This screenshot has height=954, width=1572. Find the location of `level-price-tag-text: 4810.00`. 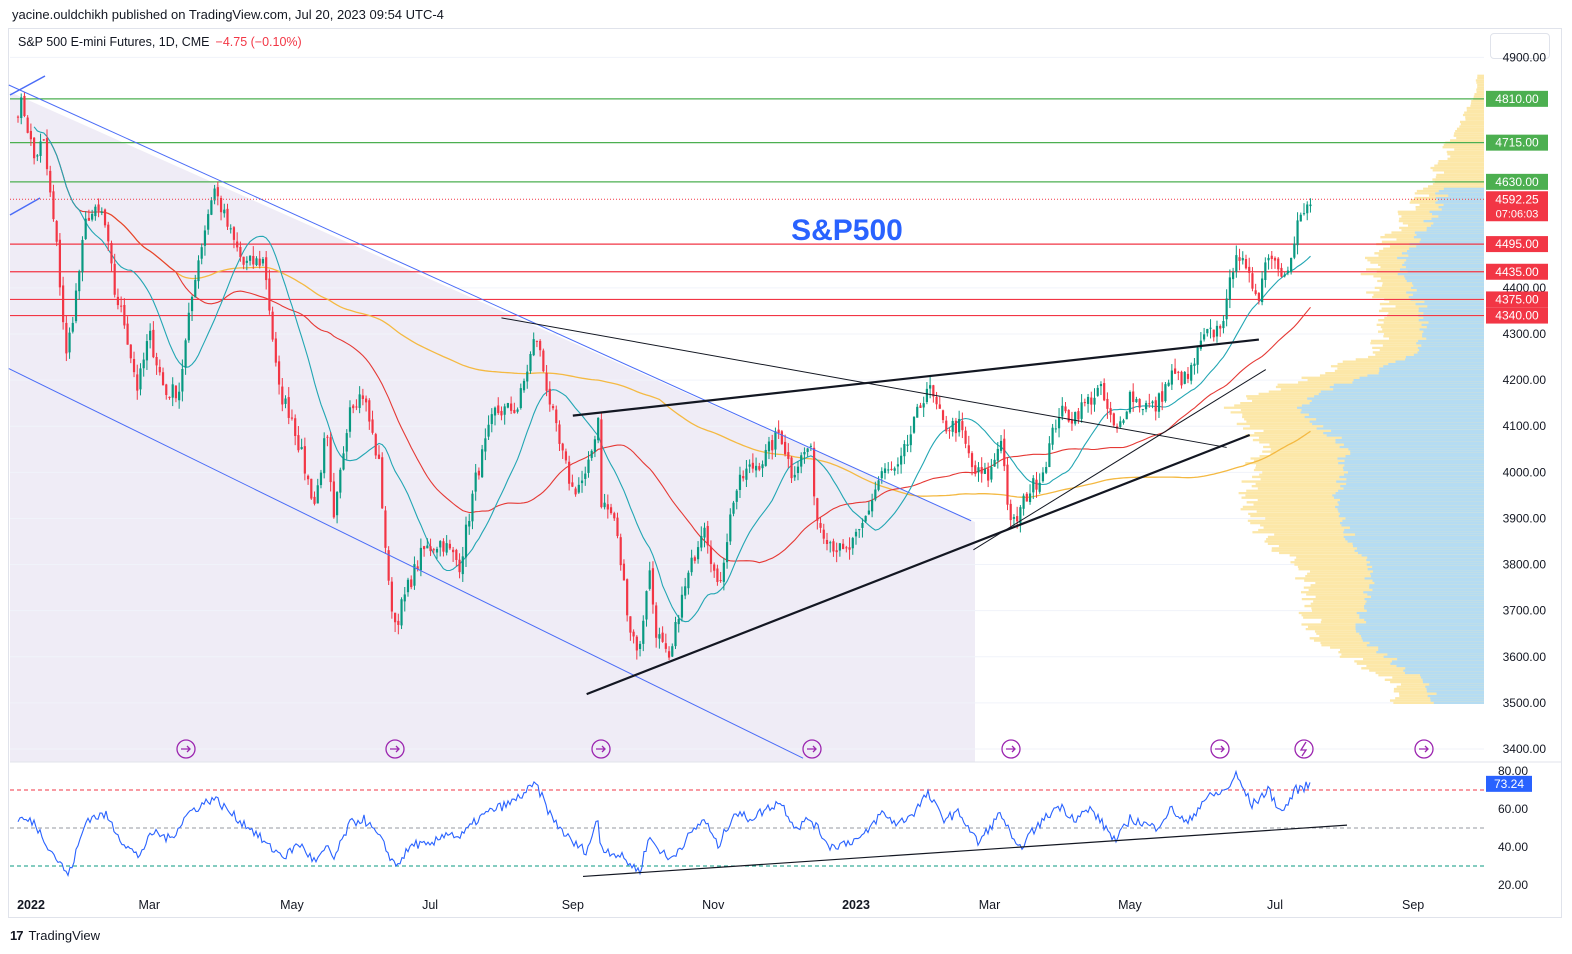

level-price-tag-text: 4810.00 is located at coordinates (1517, 99).